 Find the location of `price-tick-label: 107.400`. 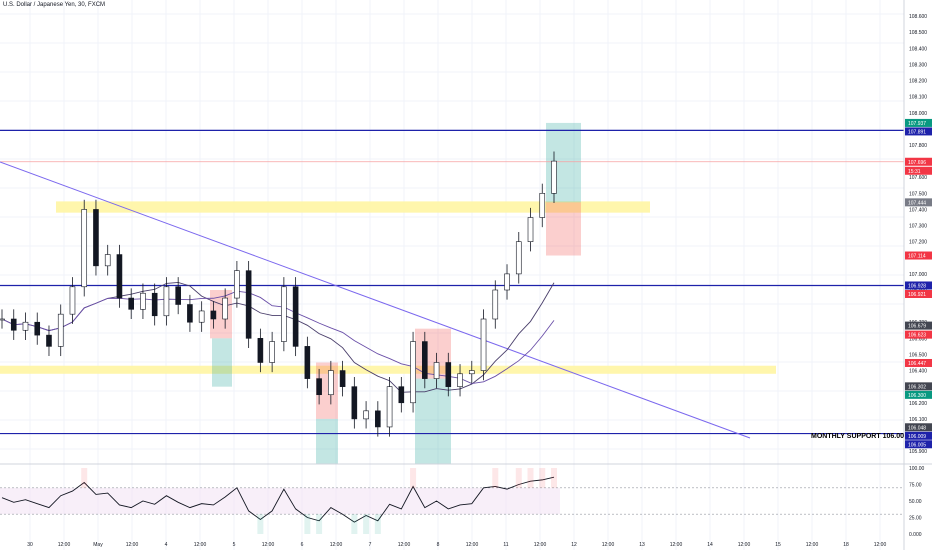

price-tick-label: 107.400 is located at coordinates (918, 210).